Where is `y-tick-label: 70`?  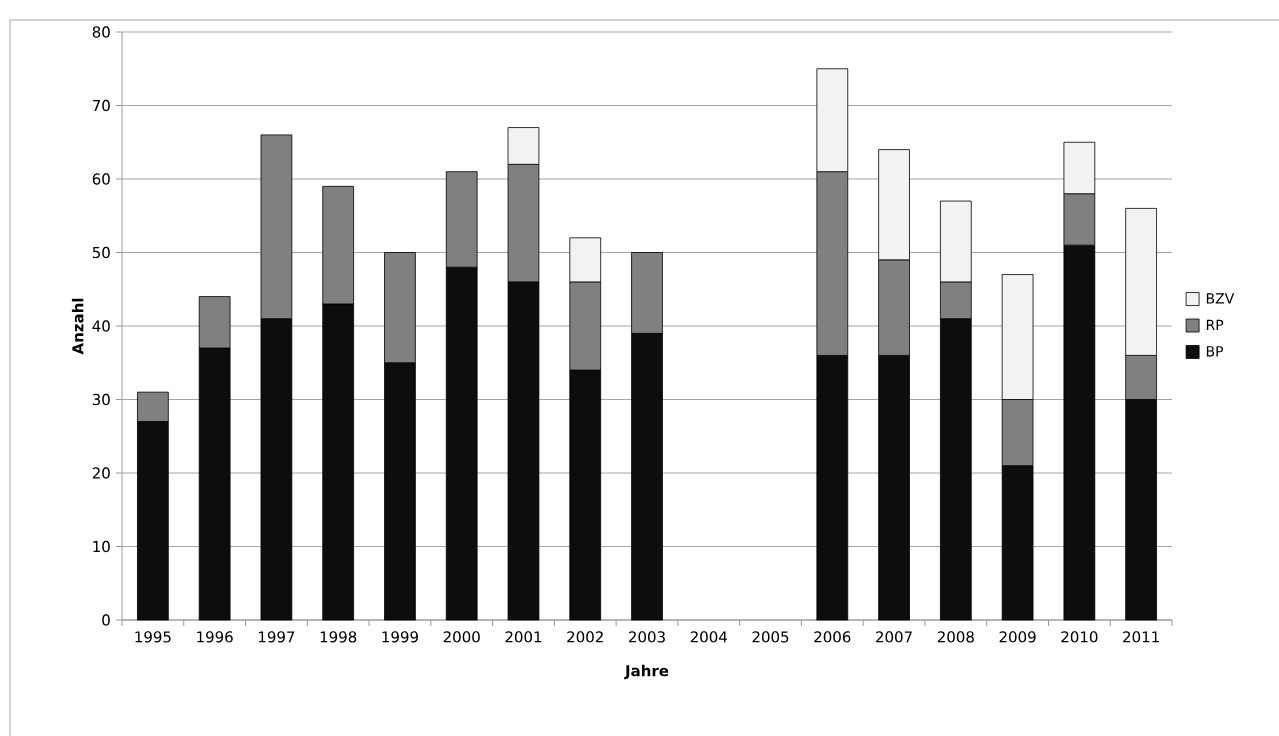
y-tick-label: 70 is located at coordinates (101, 105).